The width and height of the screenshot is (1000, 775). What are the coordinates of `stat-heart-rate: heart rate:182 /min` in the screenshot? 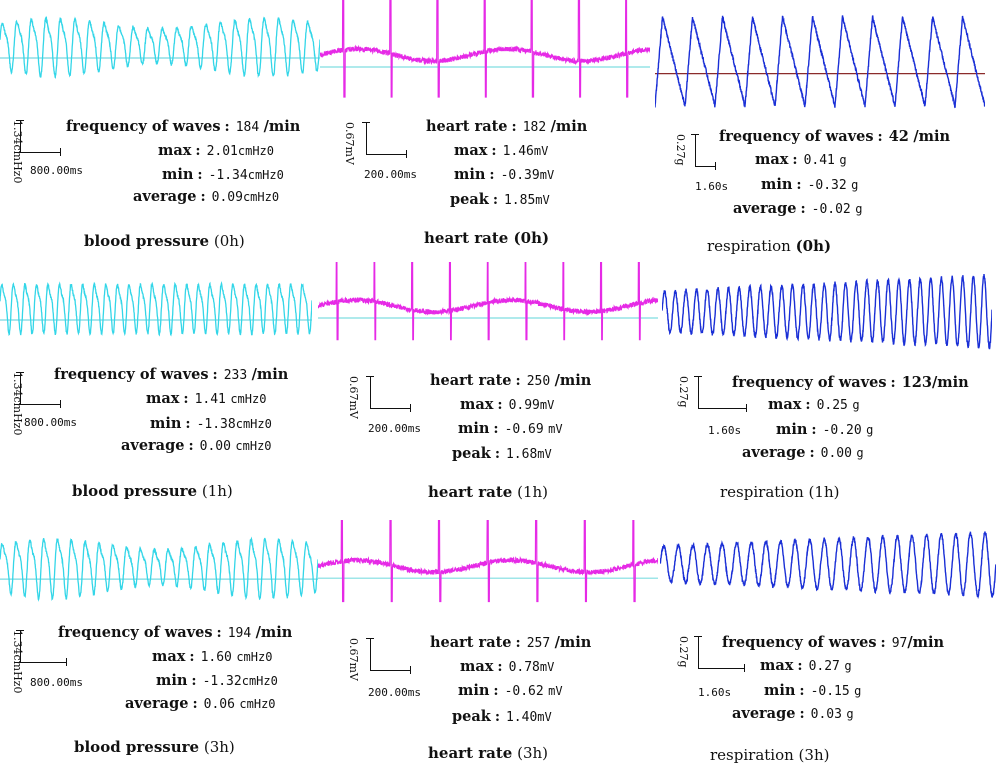 It's located at (507, 126).